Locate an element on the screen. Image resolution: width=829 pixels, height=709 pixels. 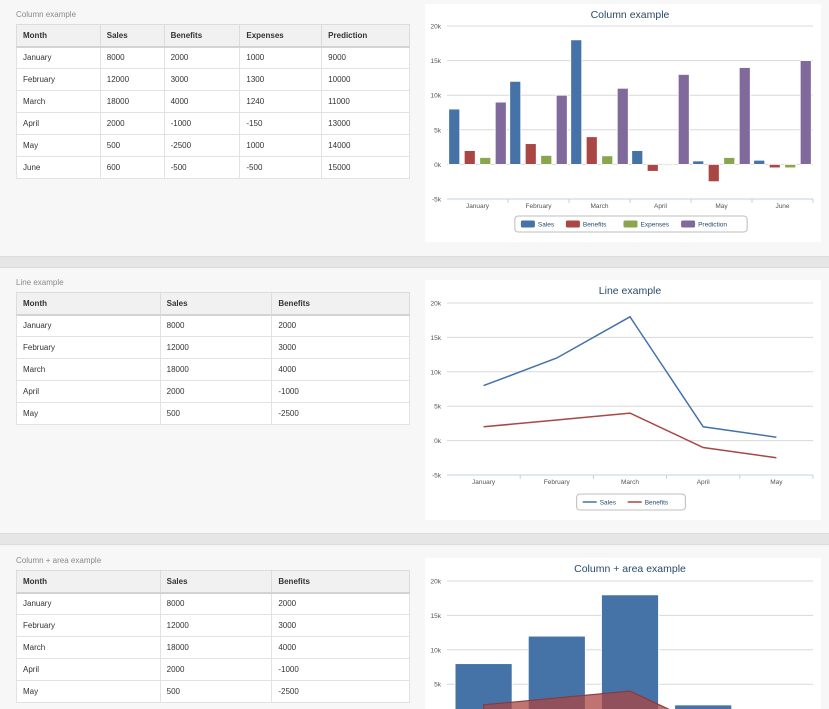
column-area-example-chart: Column + area example0k5k10k15k20k is located at coordinates (623, 633).